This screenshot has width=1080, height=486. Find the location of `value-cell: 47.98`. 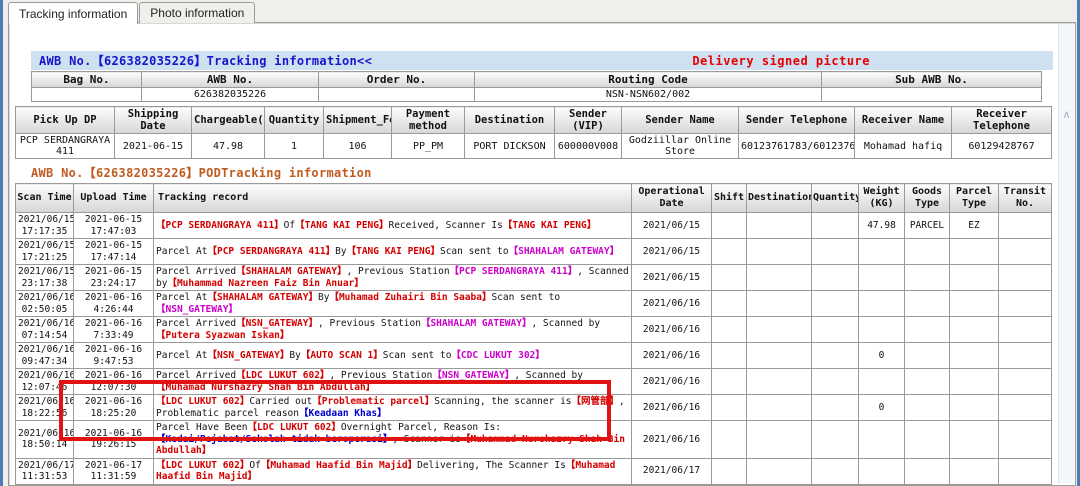

value-cell: 47.98 is located at coordinates (228, 146).